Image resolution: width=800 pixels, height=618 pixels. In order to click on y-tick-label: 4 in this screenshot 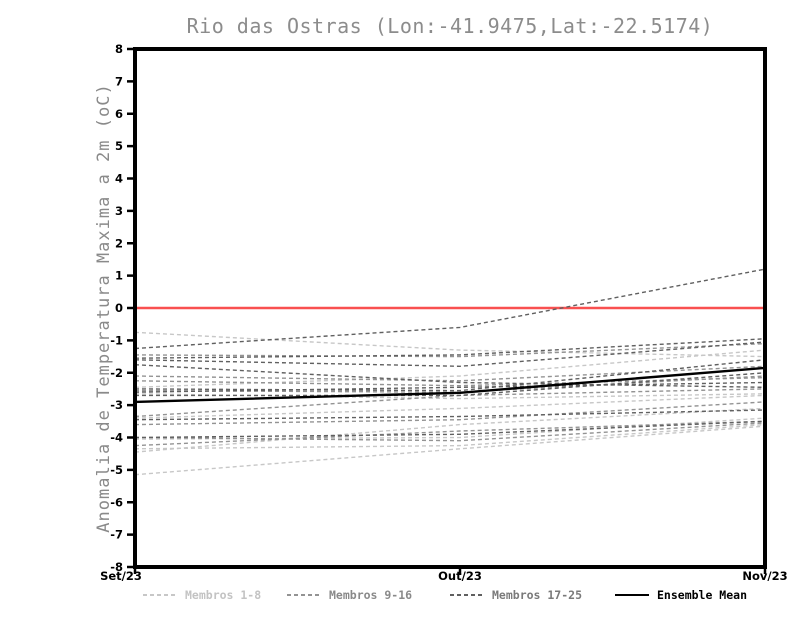, I will do `click(119, 179)`.